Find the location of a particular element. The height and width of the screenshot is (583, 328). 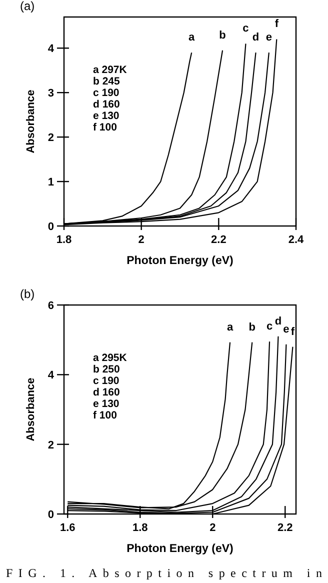

y-tick-label: 6 is located at coordinates (51, 306).